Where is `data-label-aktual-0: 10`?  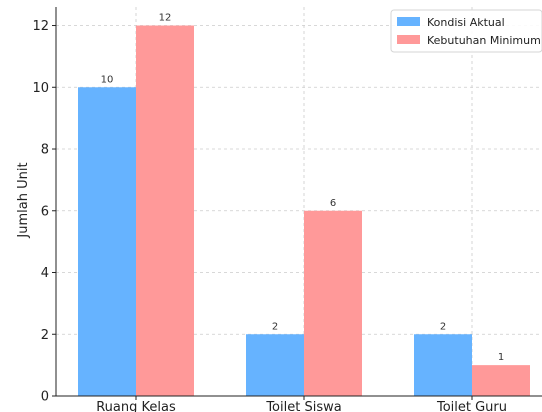
data-label-aktual-0: 10 is located at coordinates (107, 79).